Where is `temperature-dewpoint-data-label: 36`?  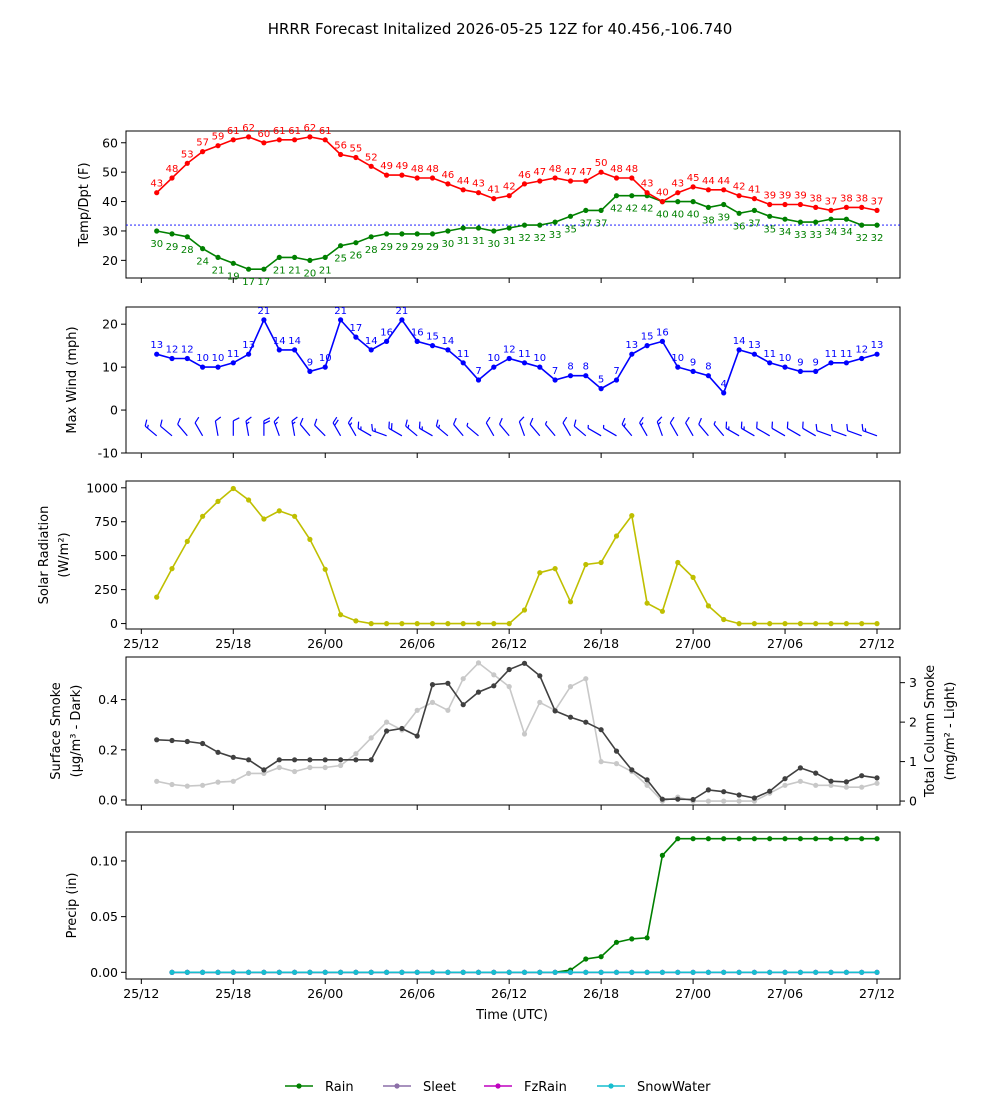
temperature-dewpoint-data-label: 36 is located at coordinates (739, 226).